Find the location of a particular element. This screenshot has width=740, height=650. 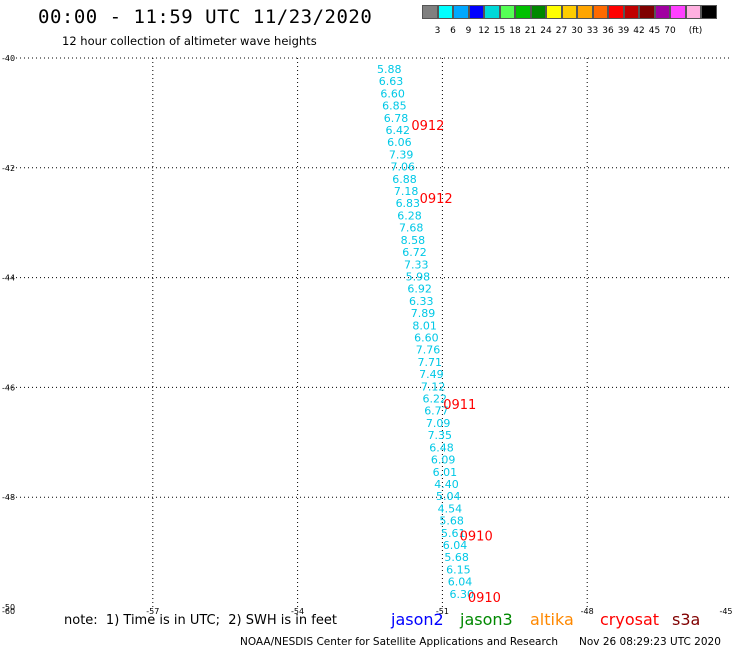

legend-s3a: s3a is located at coordinates (686, 619).